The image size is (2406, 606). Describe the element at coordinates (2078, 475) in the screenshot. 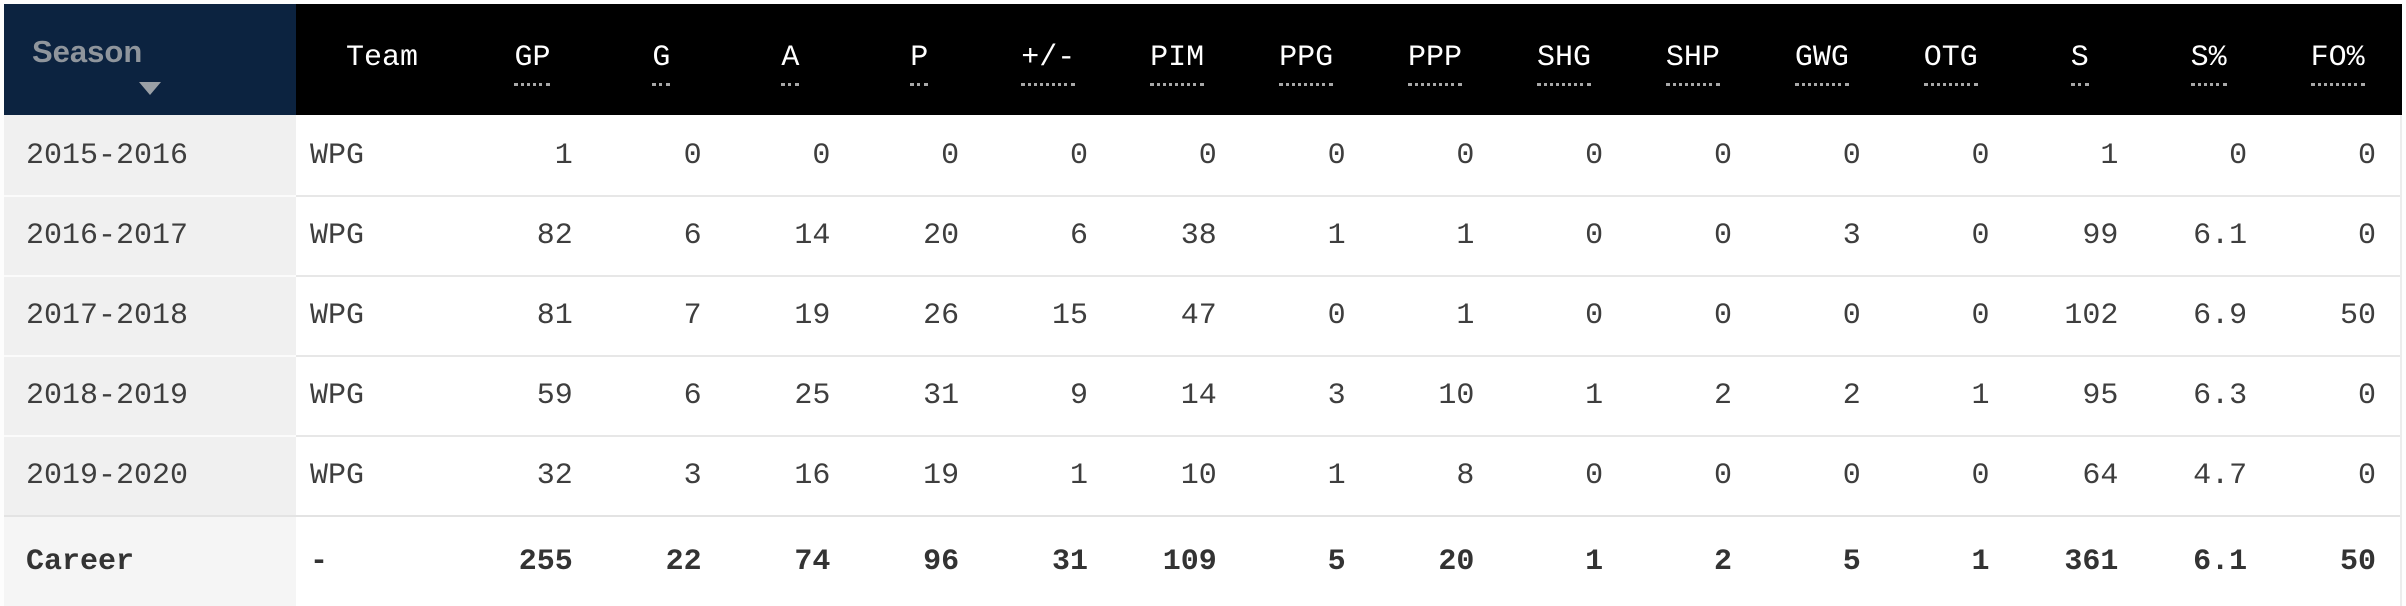

I see `stat-cell-s: 64` at that location.